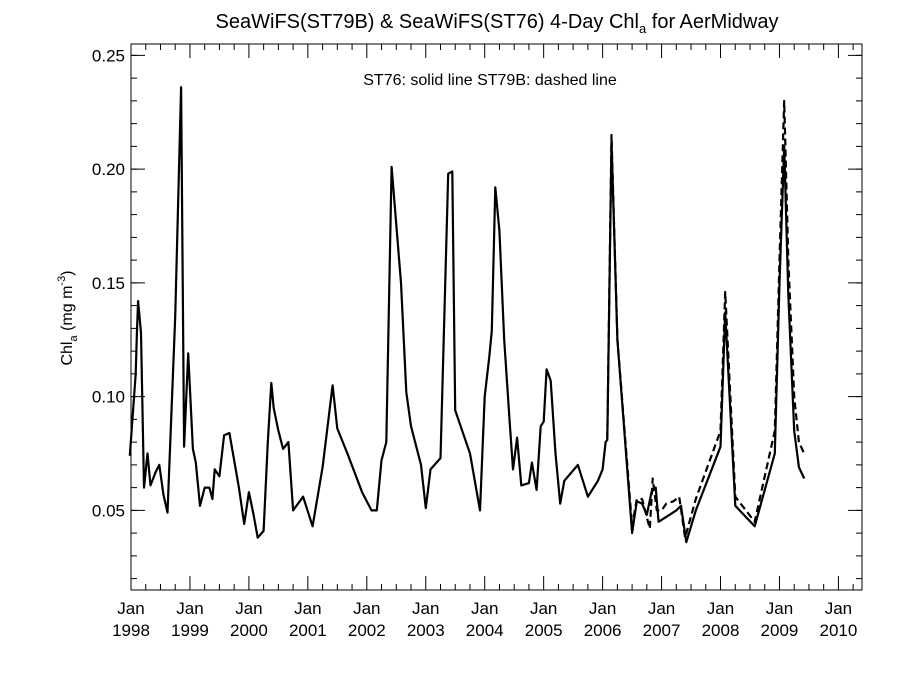 Image resolution: width=900 pixels, height=675 pixels. Describe the element at coordinates (544, 630) in the screenshot. I see `x-tick-year-label: 2005` at that location.